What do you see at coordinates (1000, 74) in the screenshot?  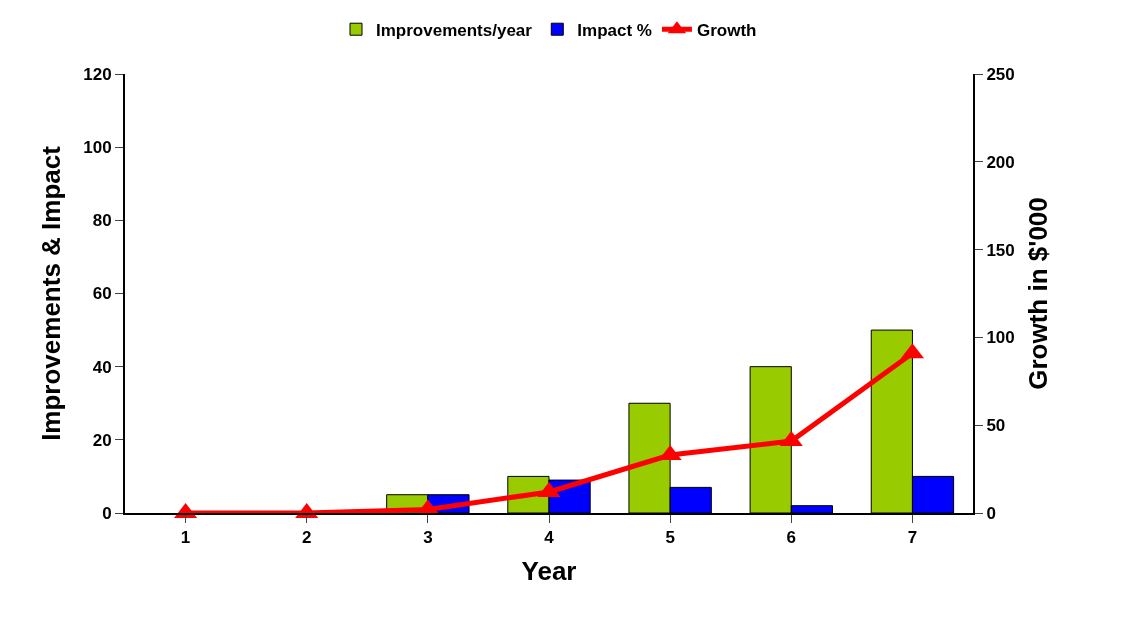 I see `y2-tick-label: 250` at bounding box center [1000, 74].